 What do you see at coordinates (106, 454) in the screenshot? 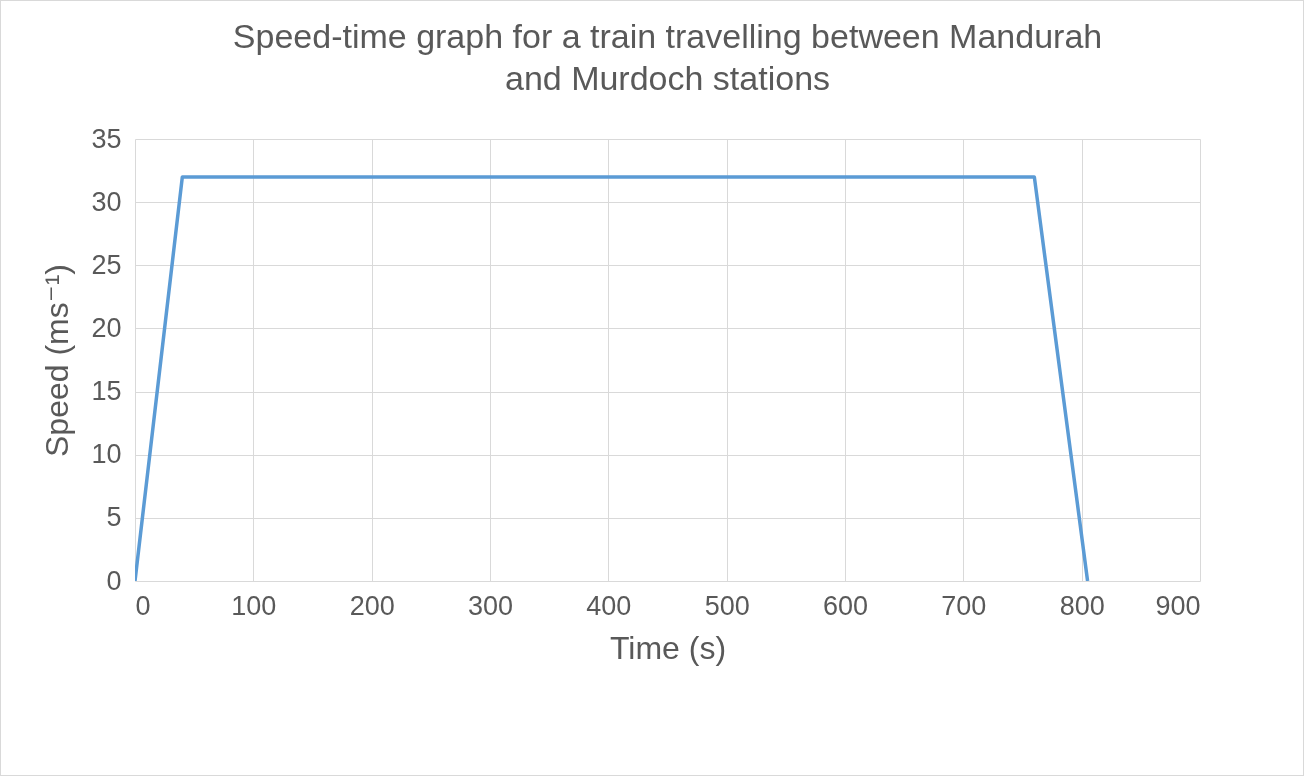
I see `y-tick-label: 10` at bounding box center [106, 454].